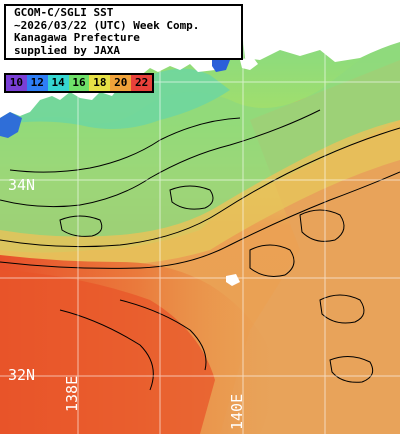 This screenshot has height=434, width=400. Describe the element at coordinates (107, 25) in the screenshot. I see `title-line-2: ~2026/03/22 (UTC) Week Comp.` at that location.